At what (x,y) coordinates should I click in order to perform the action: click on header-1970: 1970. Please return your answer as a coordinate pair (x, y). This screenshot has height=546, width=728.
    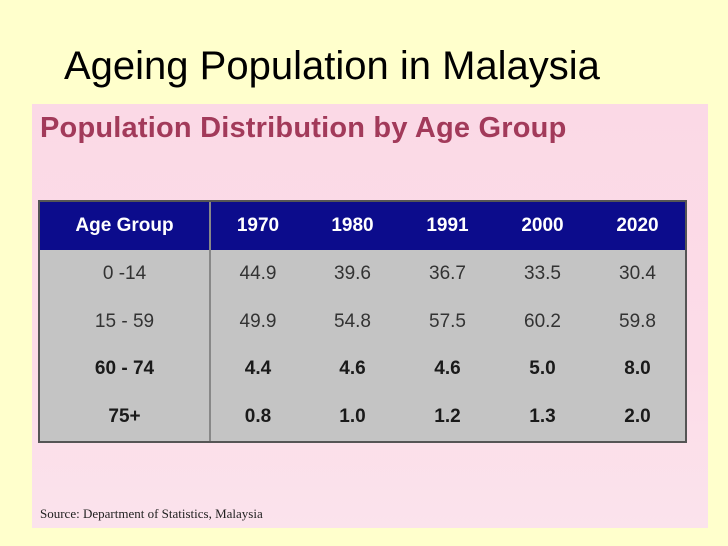
    Looking at the image, I should click on (258, 225).